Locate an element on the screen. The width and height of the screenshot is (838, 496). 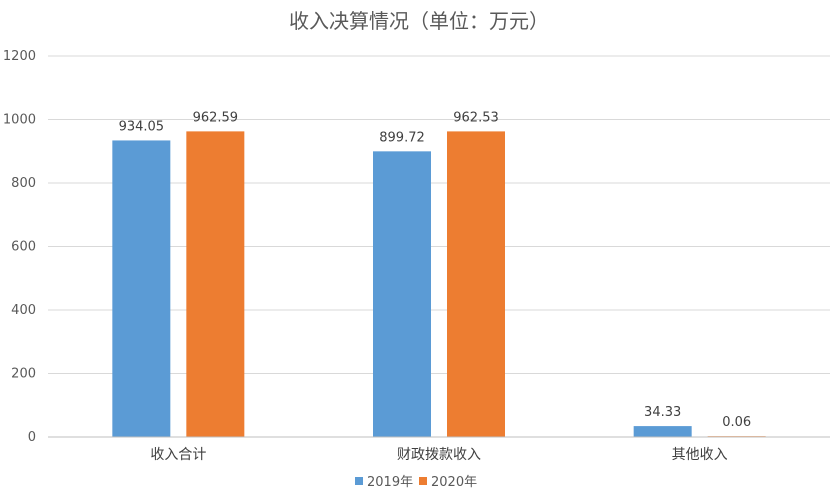
legend-label: 2020年 is located at coordinates (454, 482).